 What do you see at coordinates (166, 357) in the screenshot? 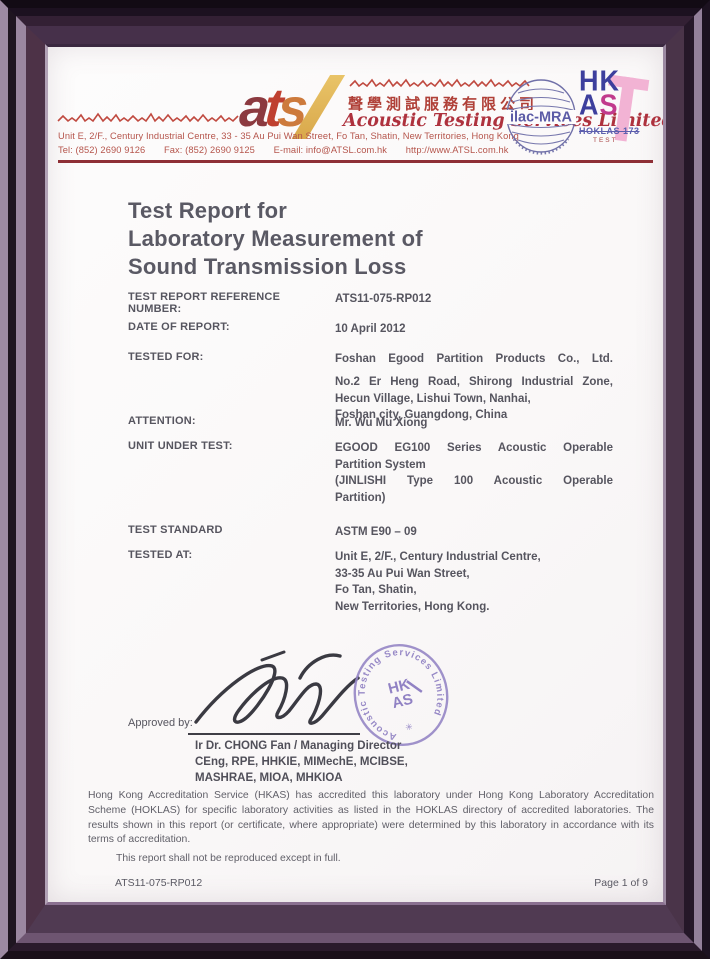
I see `field-label: TESTED FOR:` at bounding box center [166, 357].